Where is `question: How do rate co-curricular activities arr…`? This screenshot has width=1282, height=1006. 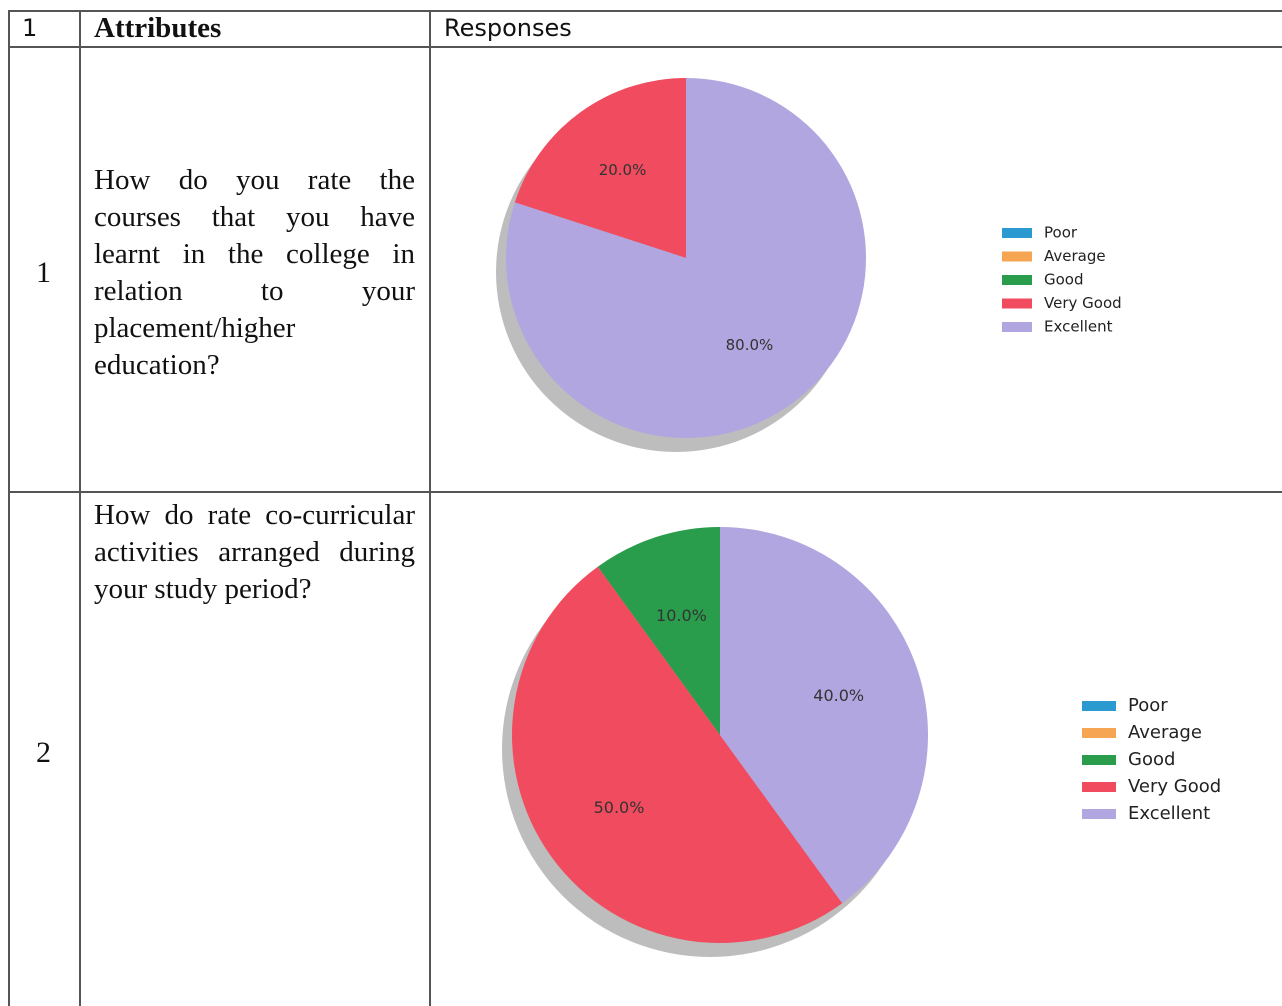 question: How do rate co-curricular activities arr… is located at coordinates (254, 552).